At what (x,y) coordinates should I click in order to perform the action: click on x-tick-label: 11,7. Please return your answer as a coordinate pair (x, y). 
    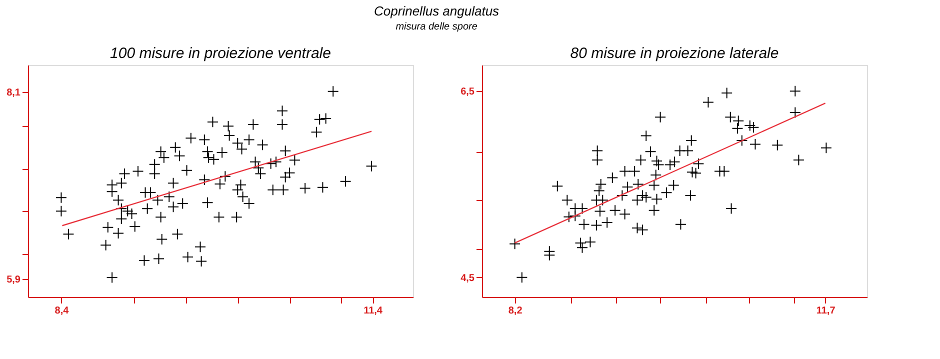
    Looking at the image, I should click on (826, 311).